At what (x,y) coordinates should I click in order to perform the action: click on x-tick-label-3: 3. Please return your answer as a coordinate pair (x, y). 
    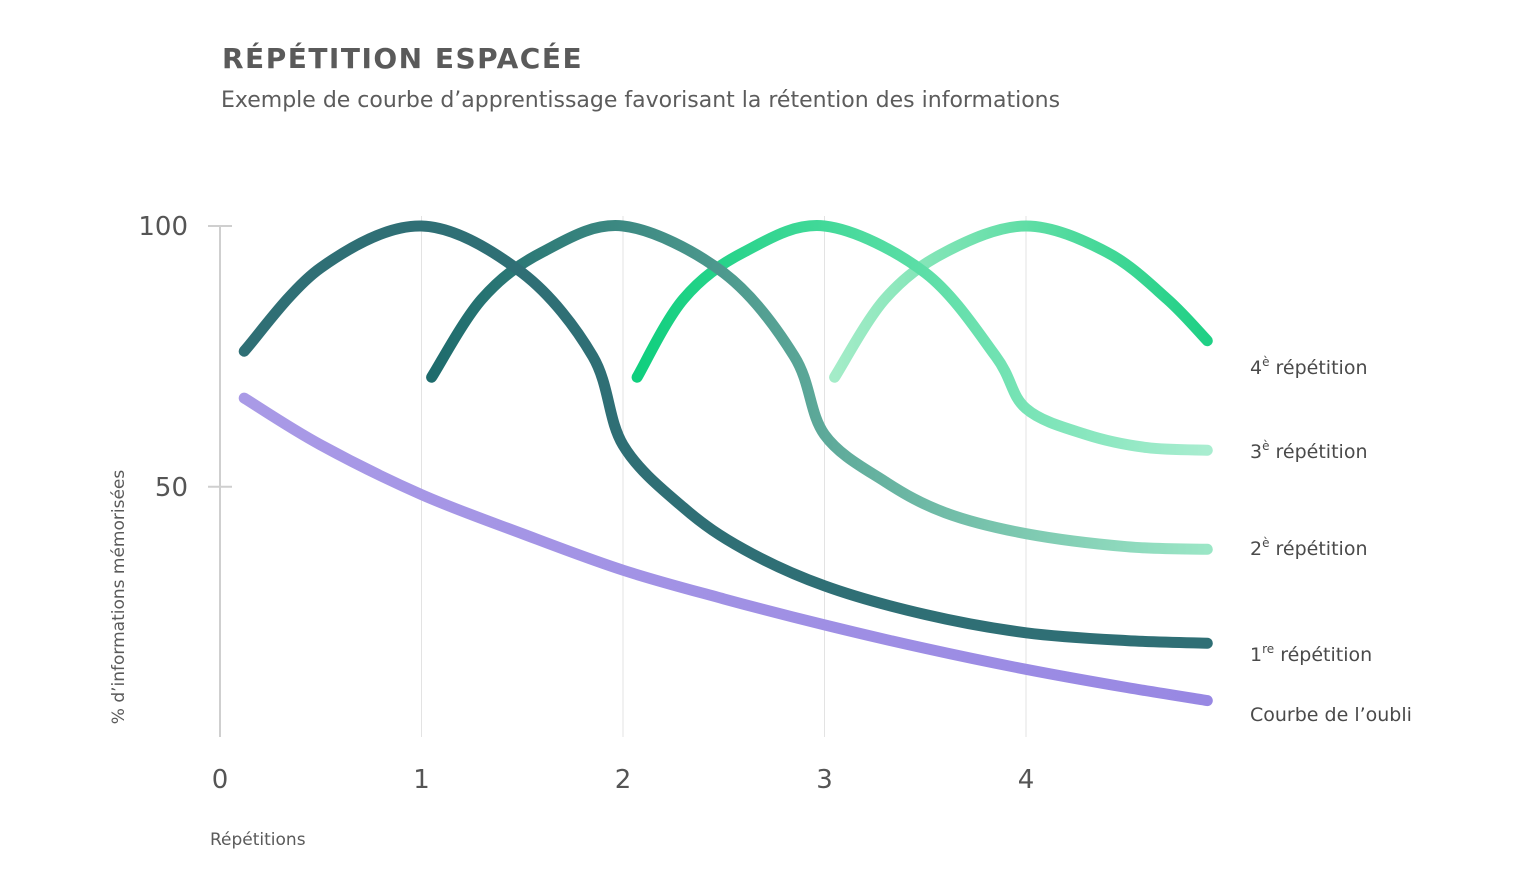
    Looking at the image, I should click on (824, 780).